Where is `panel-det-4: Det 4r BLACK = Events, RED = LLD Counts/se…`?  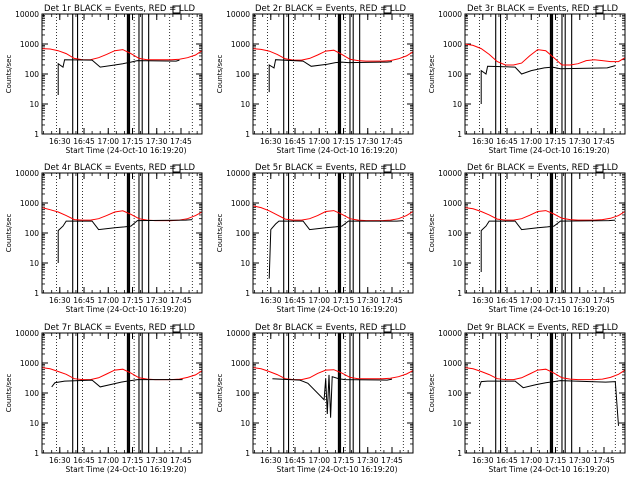 panel-det-4: Det 4r BLACK = Events, RED = LLD Counts/se… is located at coordinates (104, 238).